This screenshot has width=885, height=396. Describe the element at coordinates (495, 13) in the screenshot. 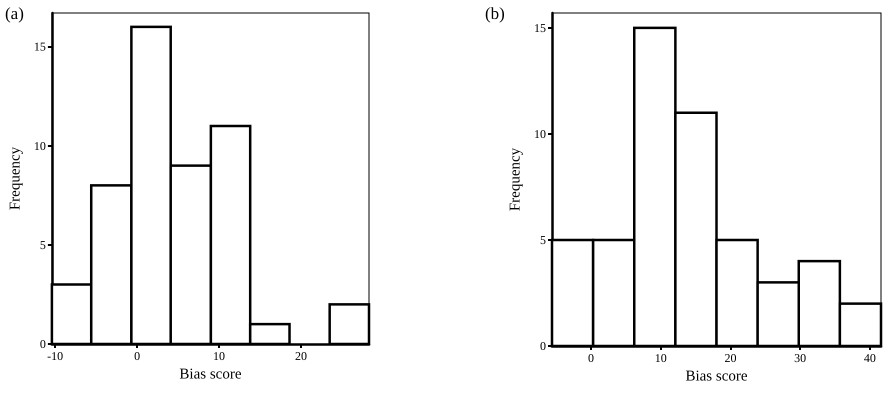

I see `chart-title: (b)` at that location.